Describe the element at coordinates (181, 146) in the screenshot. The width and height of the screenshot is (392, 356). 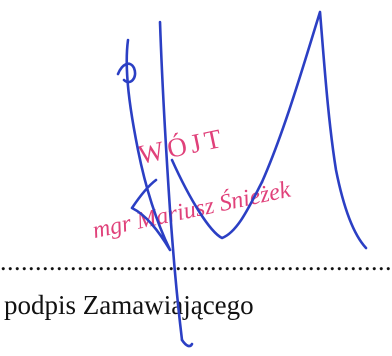
I see `stamp-title: WÓJT` at that location.